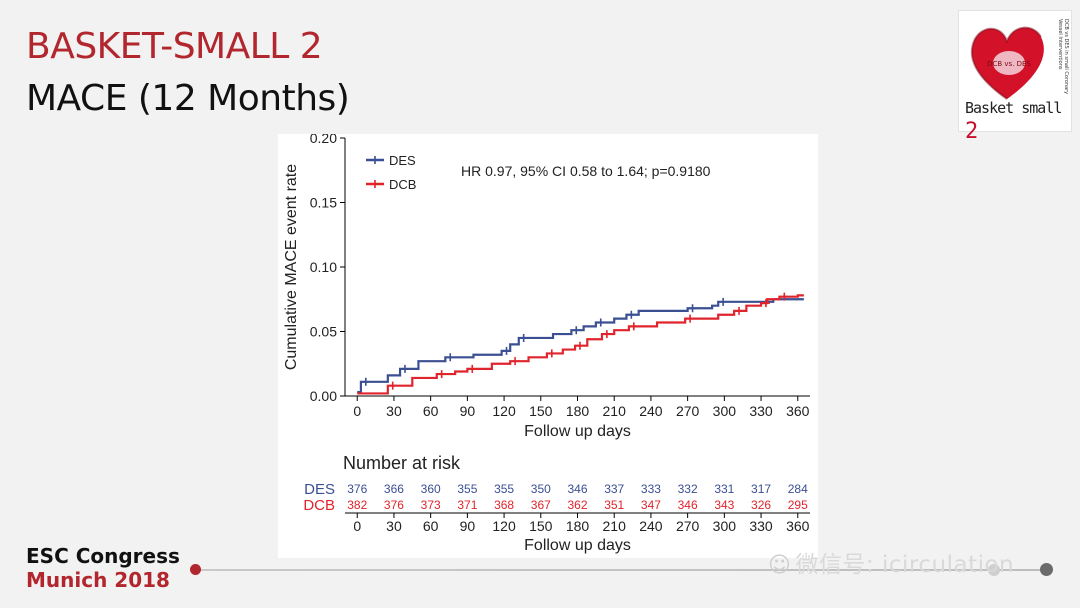  Describe the element at coordinates (688, 489) in the screenshot. I see `risk-value: 332` at that location.